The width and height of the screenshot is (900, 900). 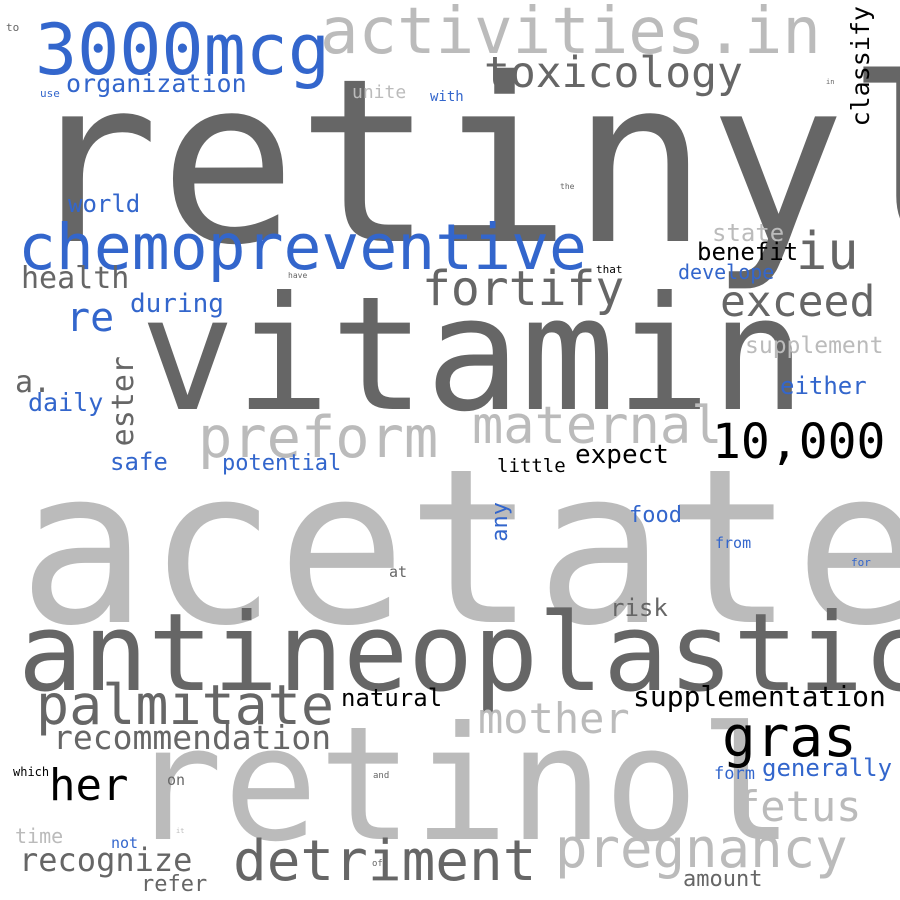 I want to click on word-it: it, so click(x=180, y=831).